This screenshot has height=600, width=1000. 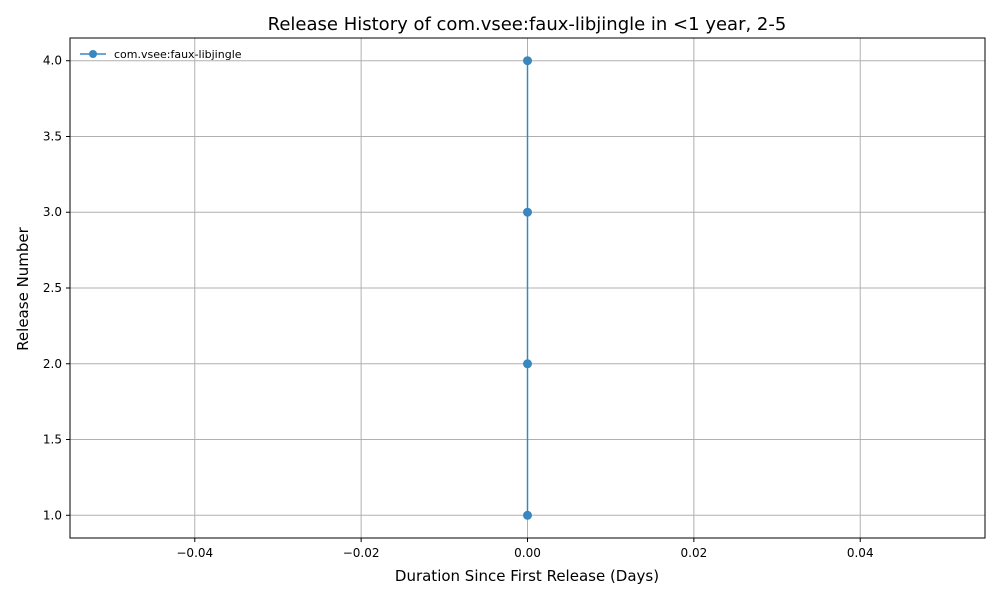 What do you see at coordinates (178, 54) in the screenshot?
I see `legend-label: com.vsee:faux-libjingle` at bounding box center [178, 54].